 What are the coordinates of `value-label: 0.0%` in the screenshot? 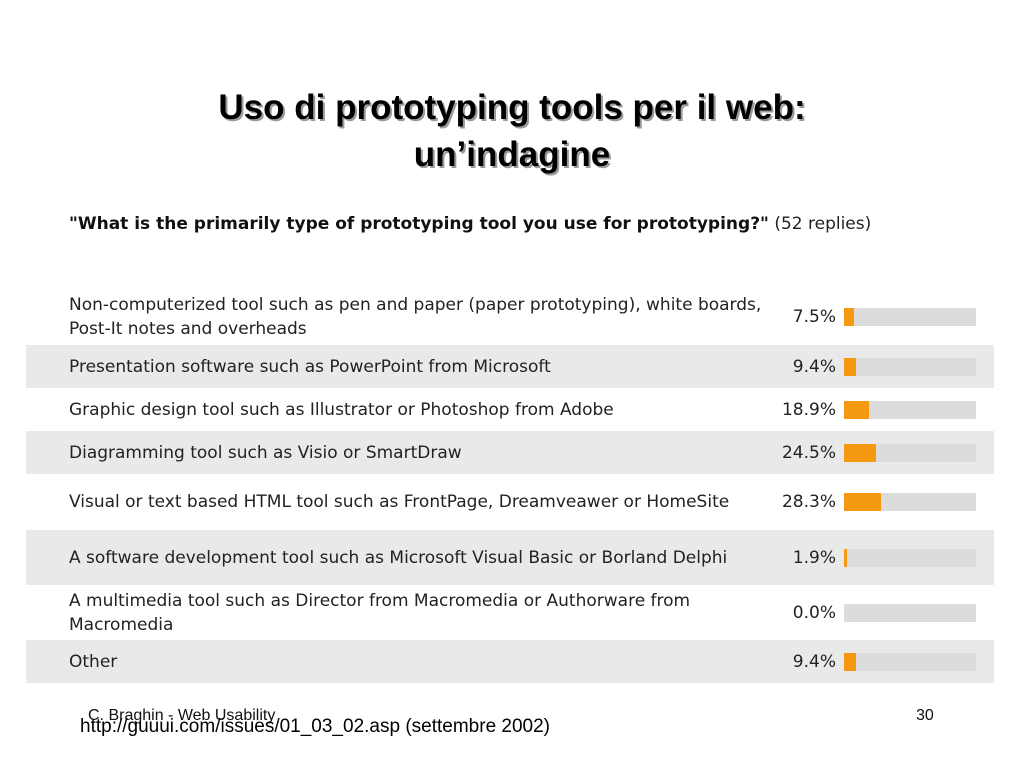 It's located at (814, 612).